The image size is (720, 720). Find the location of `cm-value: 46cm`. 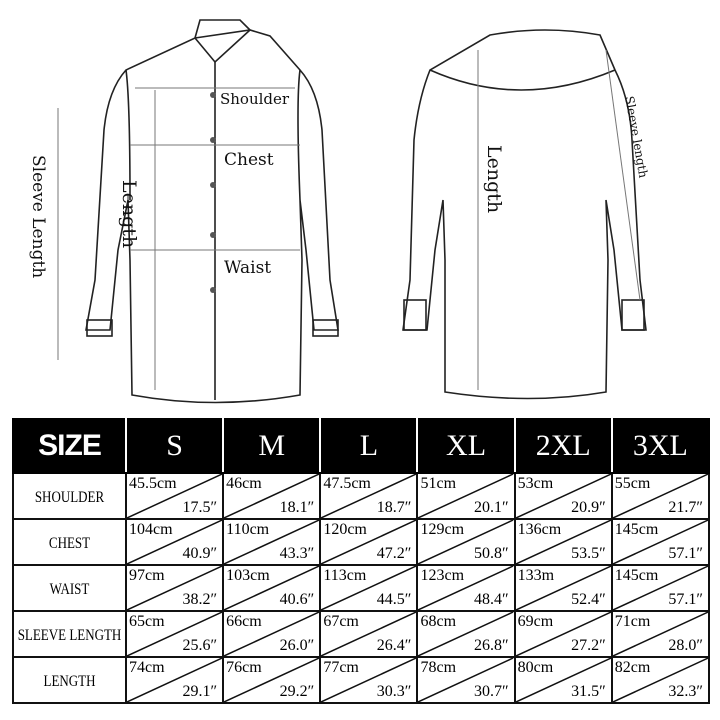

cm-value: 46cm is located at coordinates (244, 483).